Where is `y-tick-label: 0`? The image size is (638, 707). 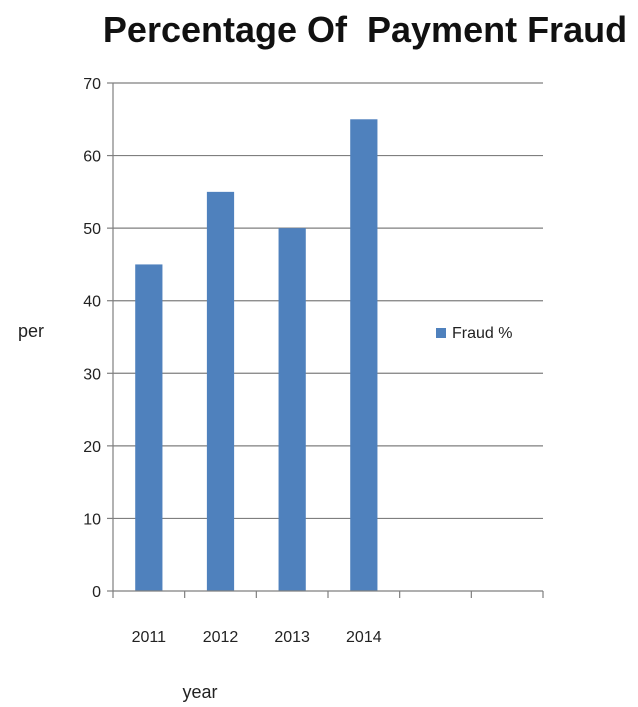 y-tick-label: 0 is located at coordinates (96, 592).